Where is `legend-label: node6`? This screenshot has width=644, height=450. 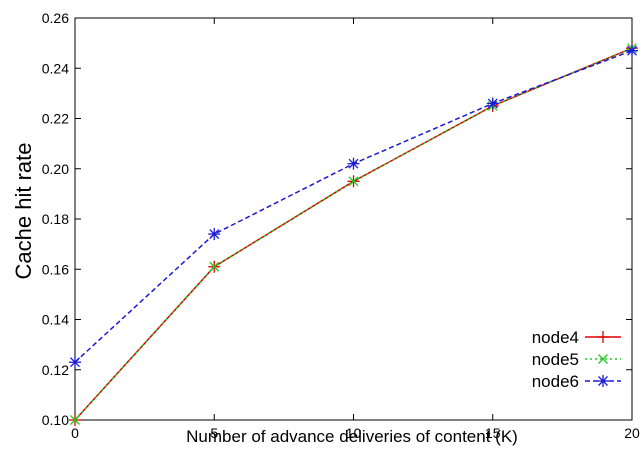
legend-label: node6 is located at coordinates (555, 381).